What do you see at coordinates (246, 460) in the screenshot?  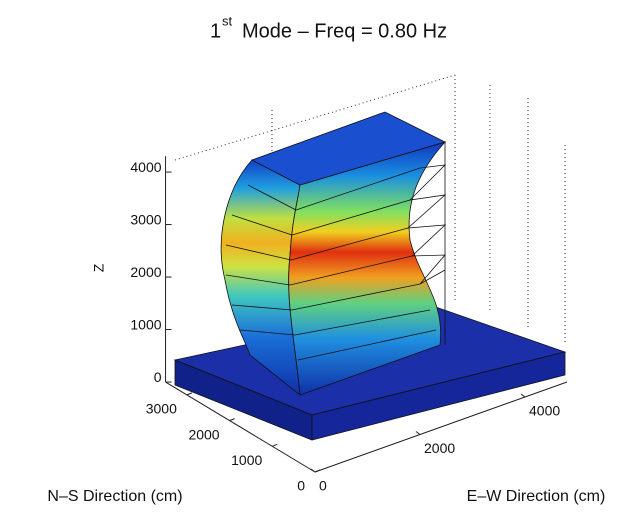 I see `x-tick-label: 1000` at bounding box center [246, 460].